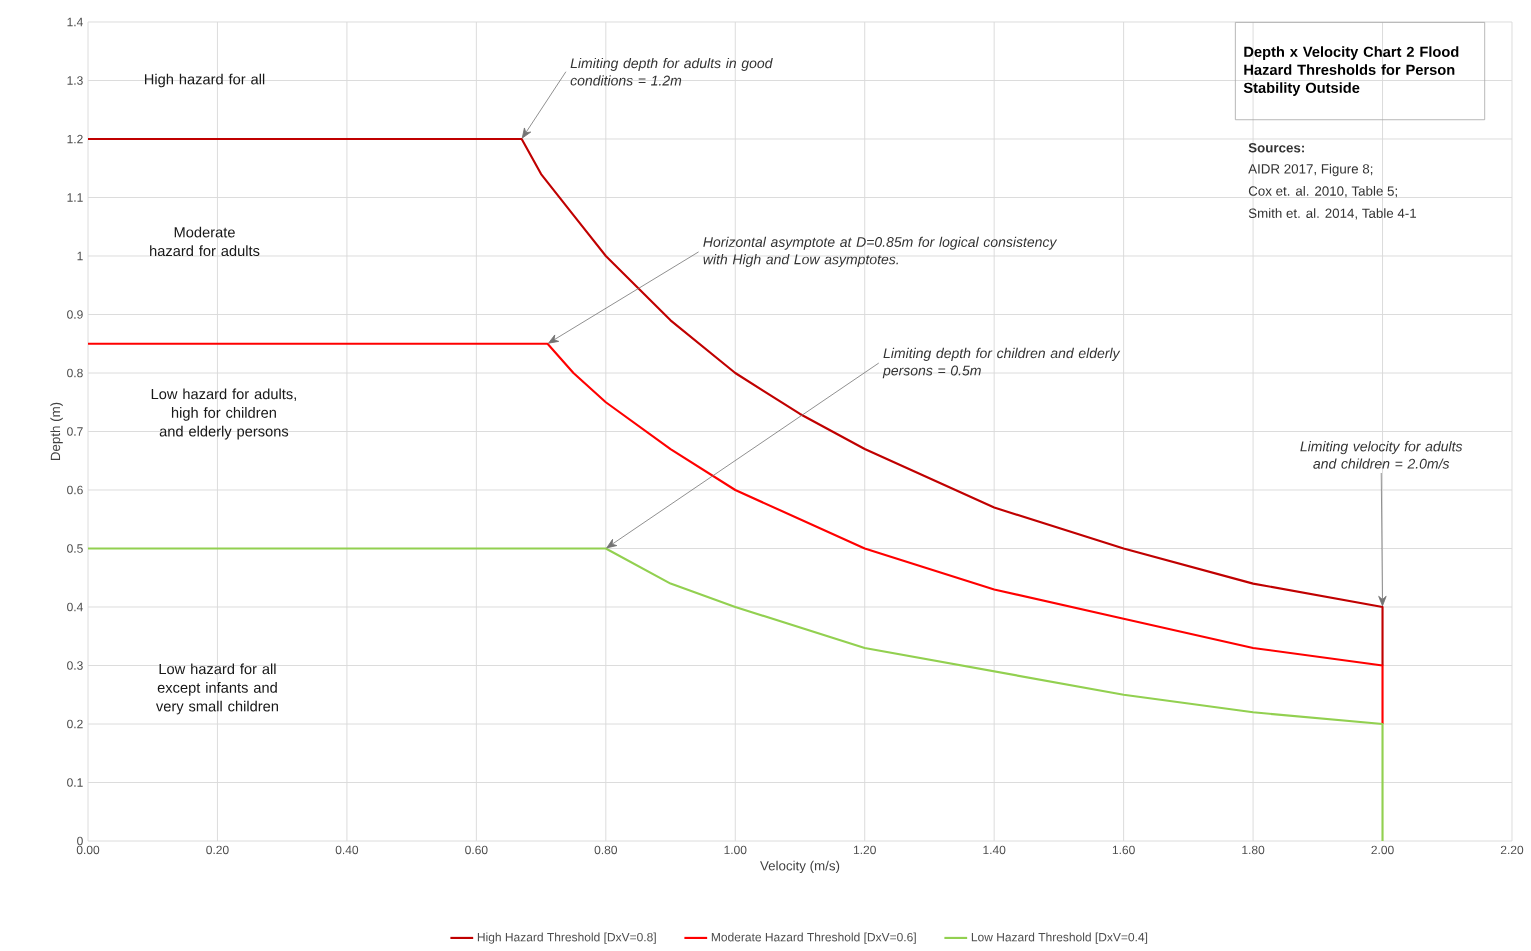  Describe the element at coordinates (216, 689) in the screenshot. I see `annotation: Low hazard for all except infants and very small children` at that location.